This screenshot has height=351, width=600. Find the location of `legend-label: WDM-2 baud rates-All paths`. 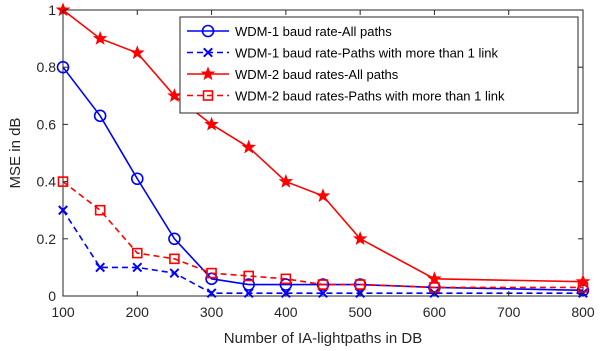

legend-label: WDM-2 baud rates-All paths is located at coordinates (317, 74).